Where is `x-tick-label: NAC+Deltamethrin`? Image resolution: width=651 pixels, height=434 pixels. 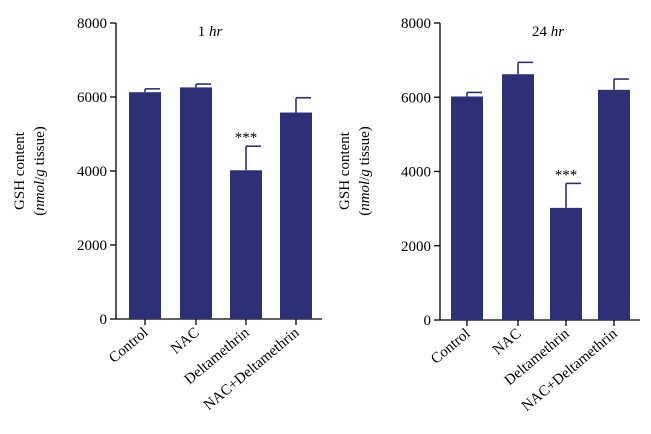 x-tick-label: NAC+Deltamethrin is located at coordinates (252, 368).